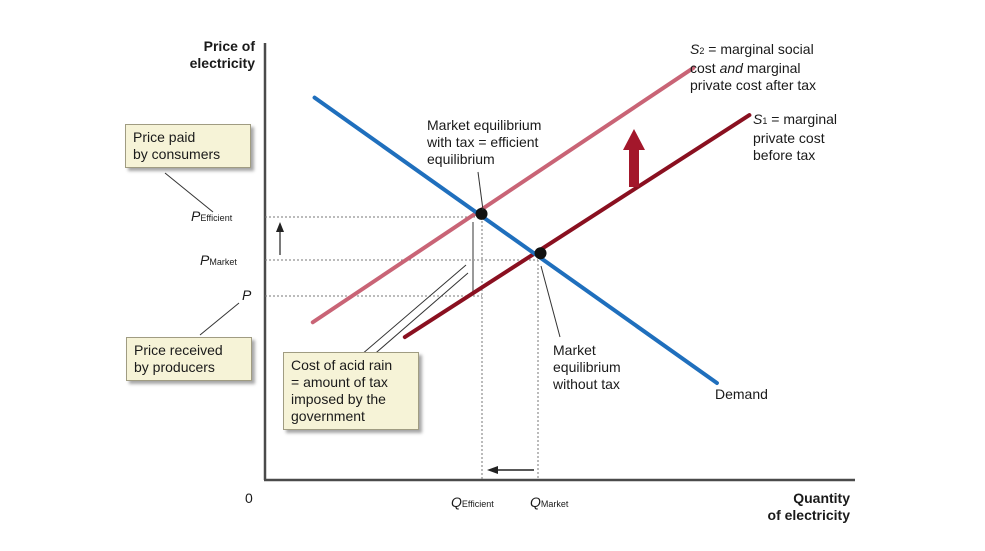 The image size is (985, 551). What do you see at coordinates (189, 192) in the screenshot?
I see `consumers-leader` at bounding box center [189, 192].